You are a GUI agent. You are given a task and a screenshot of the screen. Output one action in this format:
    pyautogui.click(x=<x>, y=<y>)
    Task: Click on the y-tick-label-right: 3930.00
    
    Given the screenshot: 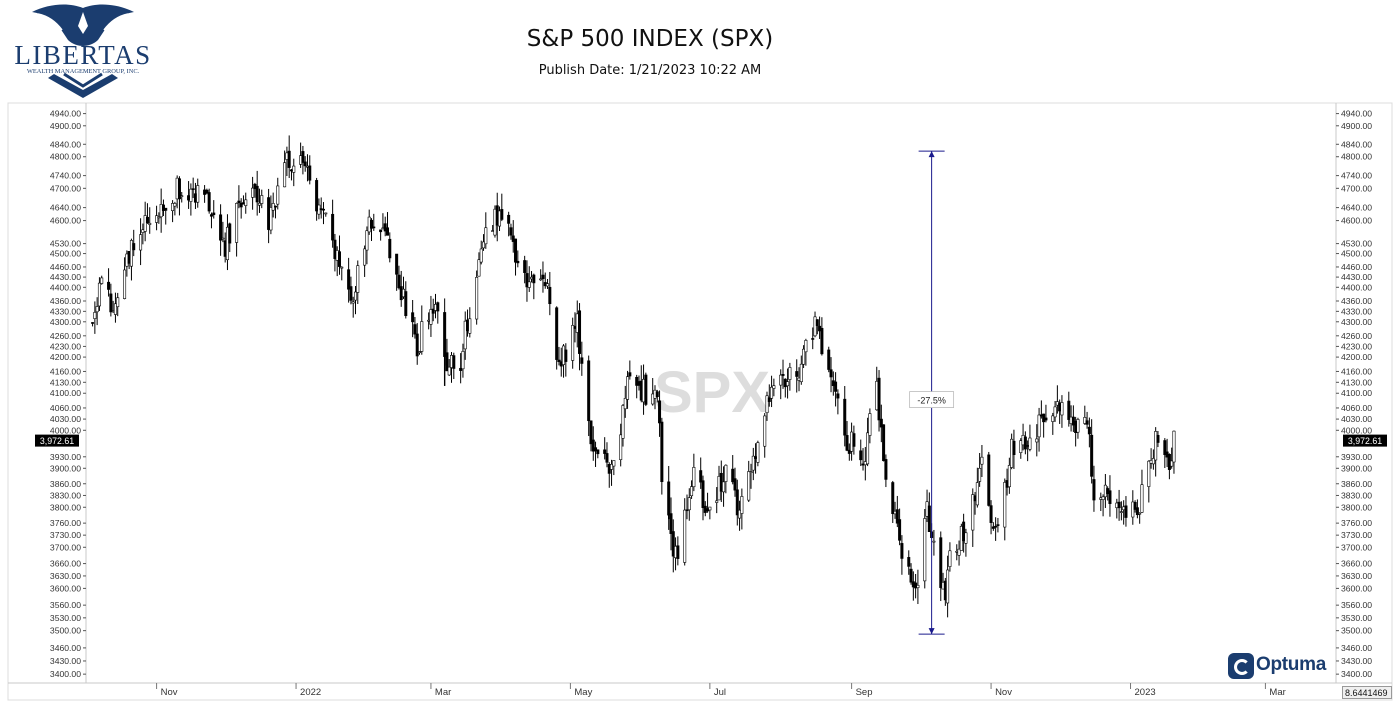 What is the action you would take?
    pyautogui.click(x=1356, y=457)
    